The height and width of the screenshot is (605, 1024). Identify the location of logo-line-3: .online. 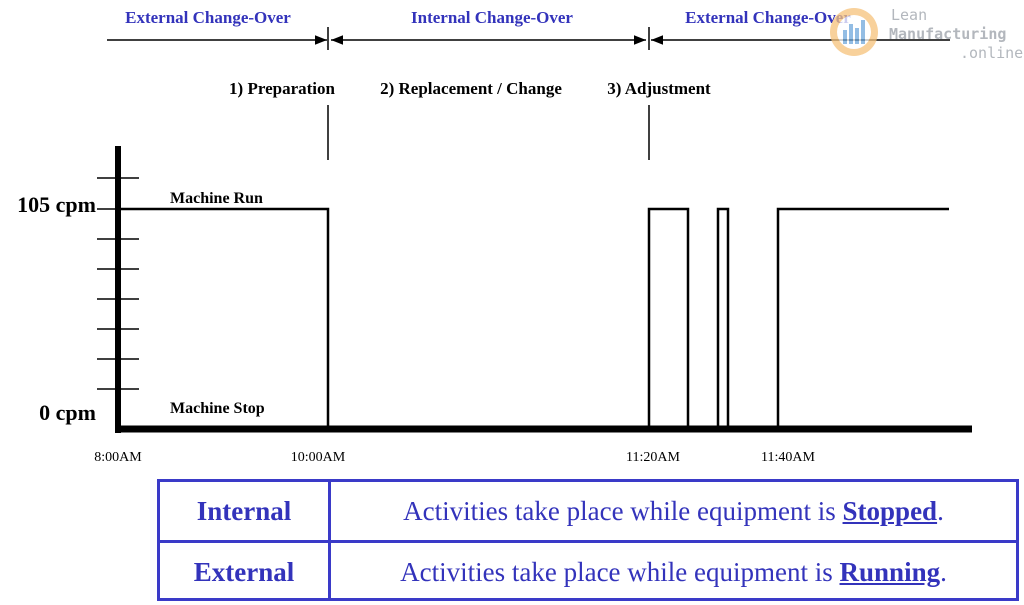
(991, 53).